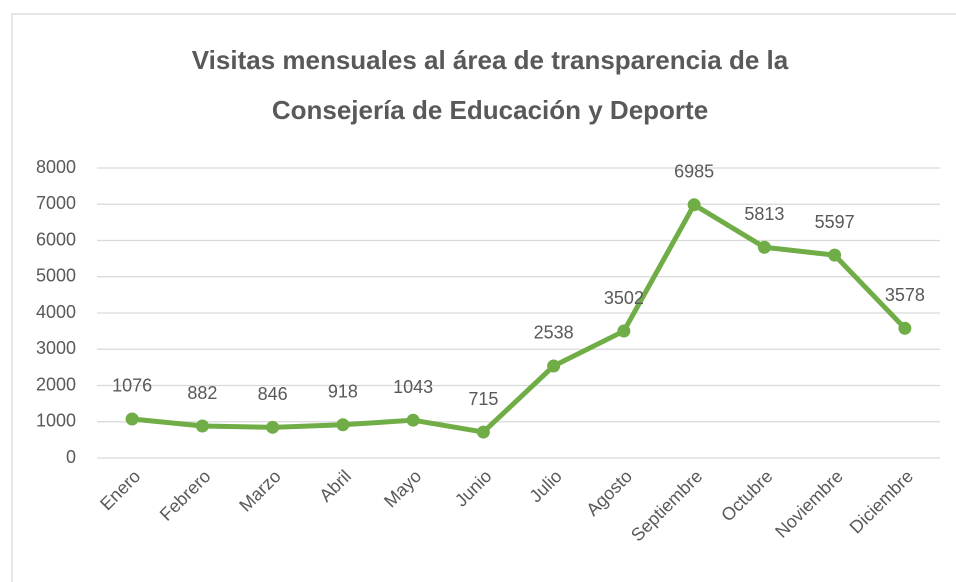  Describe the element at coordinates (413, 387) in the screenshot. I see `data-label: 1043` at that location.